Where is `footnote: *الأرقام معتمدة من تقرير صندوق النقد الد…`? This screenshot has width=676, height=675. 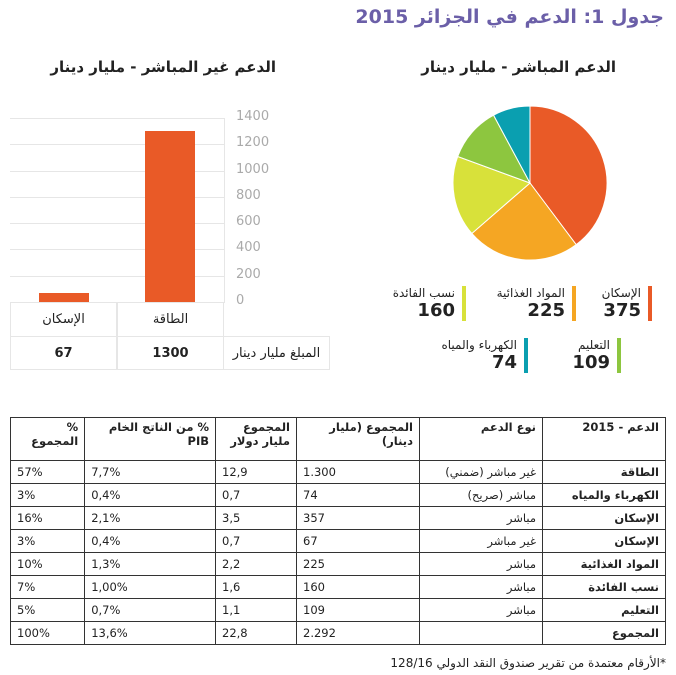
footnote: *الأرقام معتمدة من تقرير صندوق النقد الد… is located at coordinates (528, 663).